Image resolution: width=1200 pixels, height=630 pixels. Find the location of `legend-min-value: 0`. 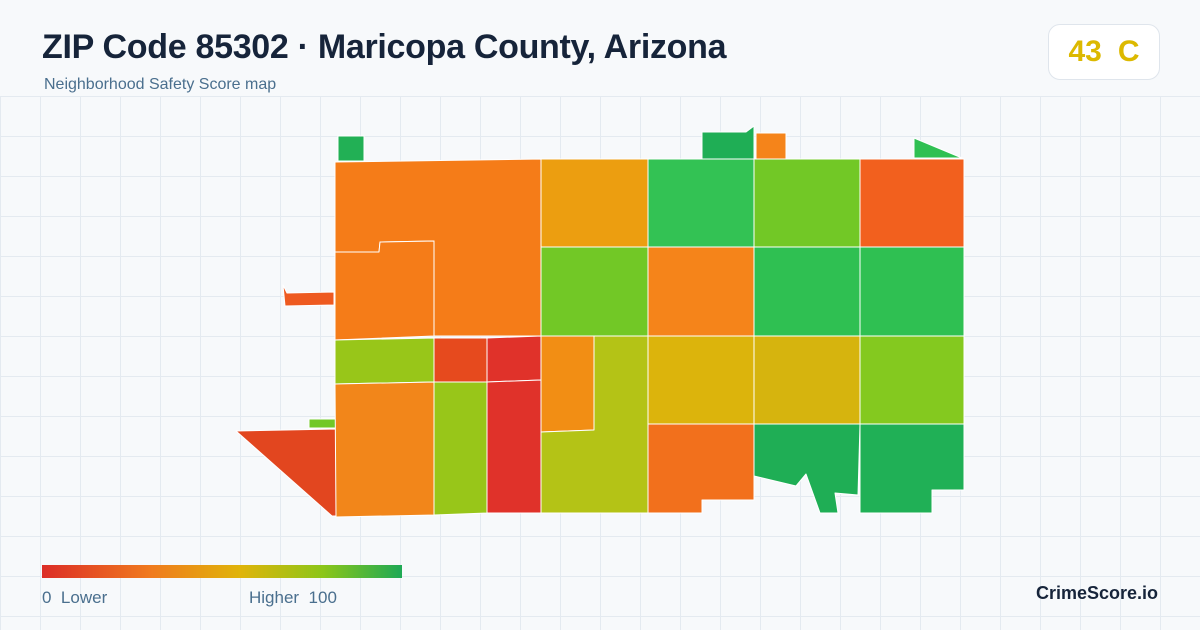

legend-min-value: 0 is located at coordinates (47, 597).